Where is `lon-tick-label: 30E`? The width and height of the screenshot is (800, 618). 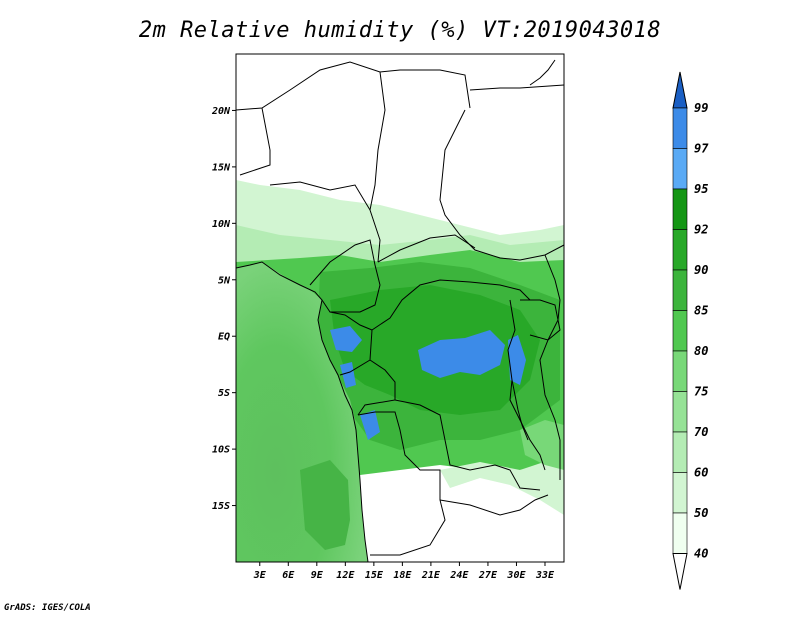
lon-tick-label: 30E is located at coordinates (516, 575).